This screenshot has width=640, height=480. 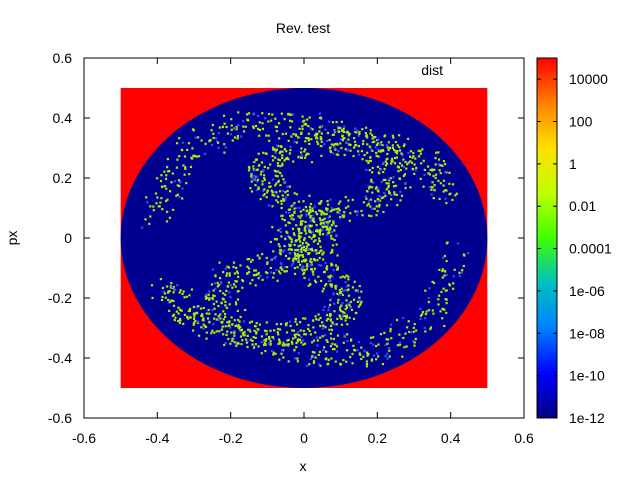 What do you see at coordinates (60, 298) in the screenshot?
I see `y-tick-label: -0.2` at bounding box center [60, 298].